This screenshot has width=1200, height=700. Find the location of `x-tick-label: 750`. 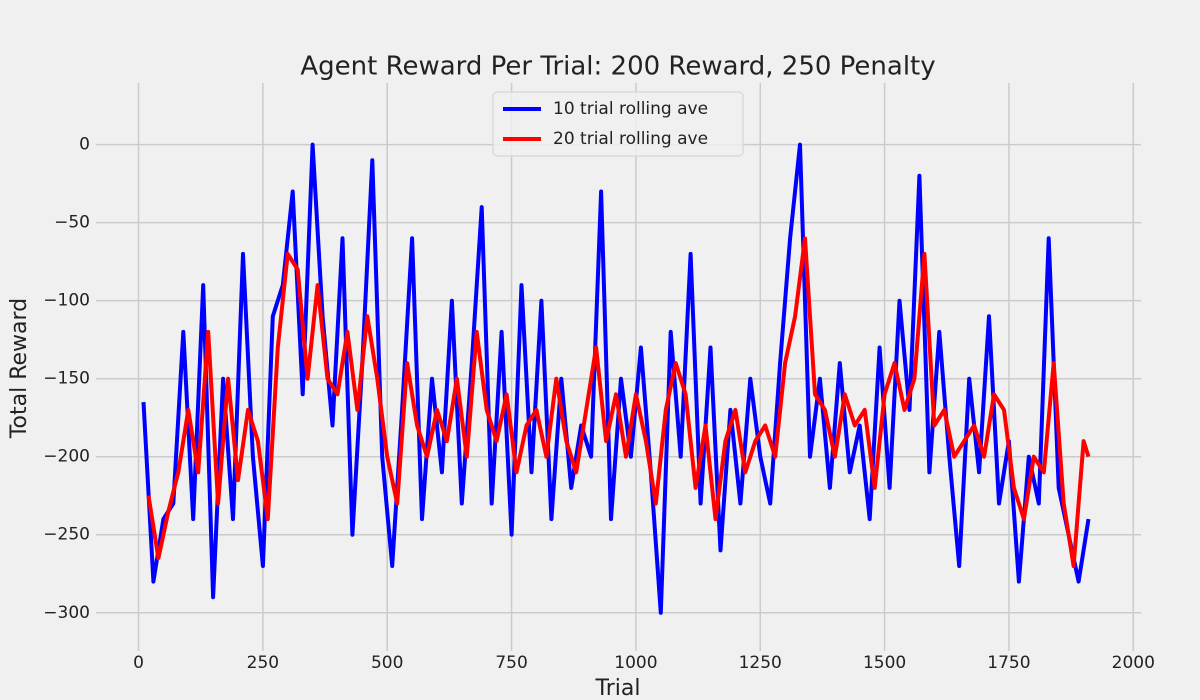

x-tick-label: 750 is located at coordinates (511, 663).